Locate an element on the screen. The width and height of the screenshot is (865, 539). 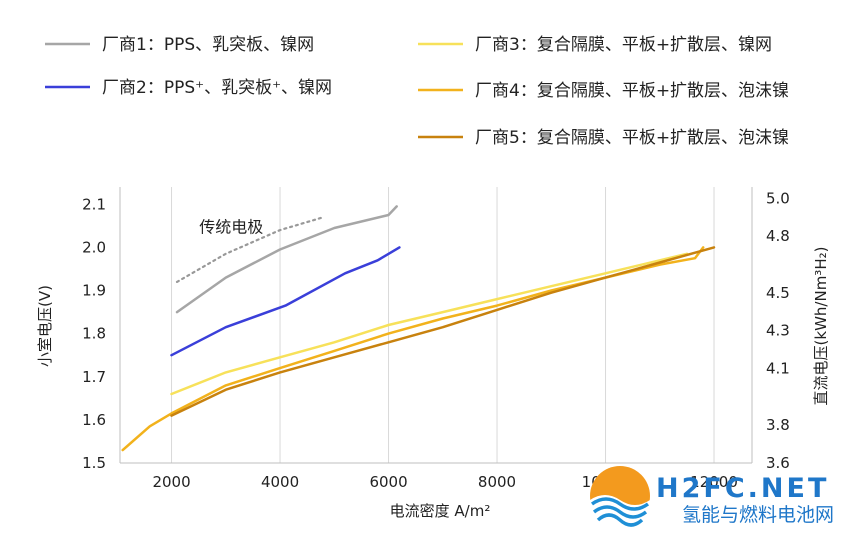
y2-tick-label: 3.6 is located at coordinates (778, 463).